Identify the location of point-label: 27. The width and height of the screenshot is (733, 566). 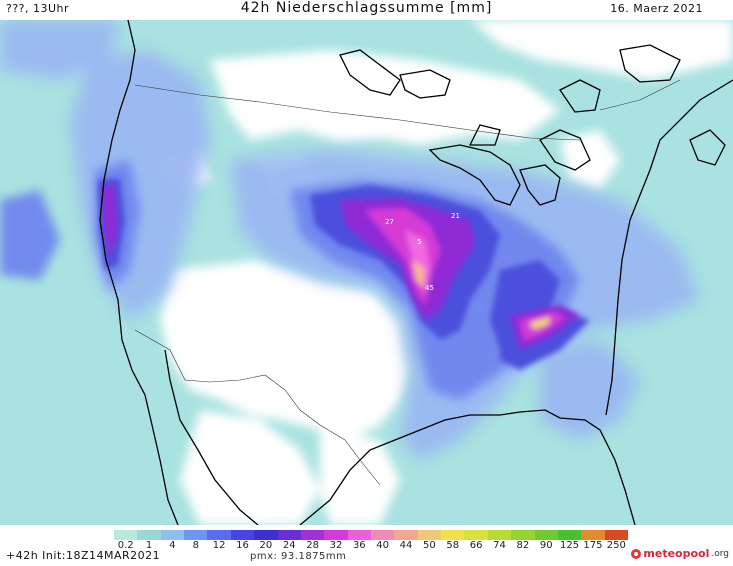
(389, 222).